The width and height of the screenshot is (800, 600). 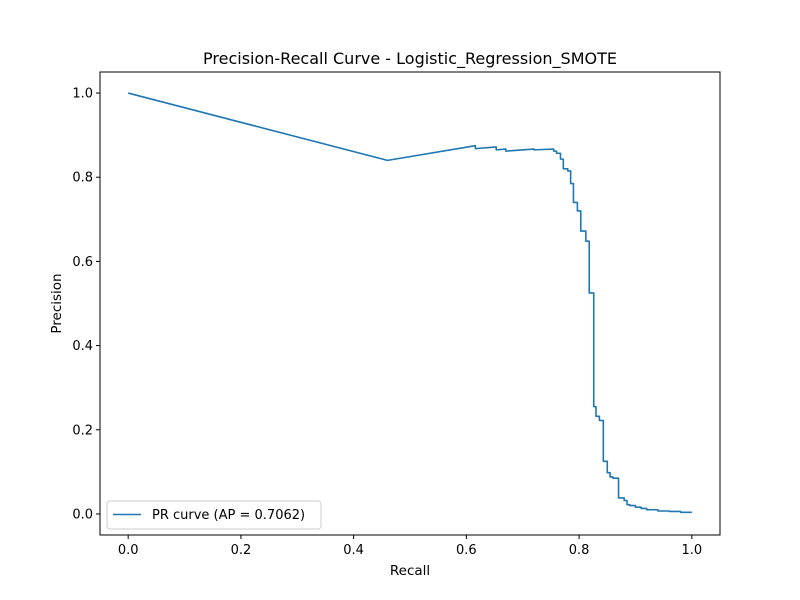 What do you see at coordinates (128, 550) in the screenshot?
I see `x-tick-label: 0.0` at bounding box center [128, 550].